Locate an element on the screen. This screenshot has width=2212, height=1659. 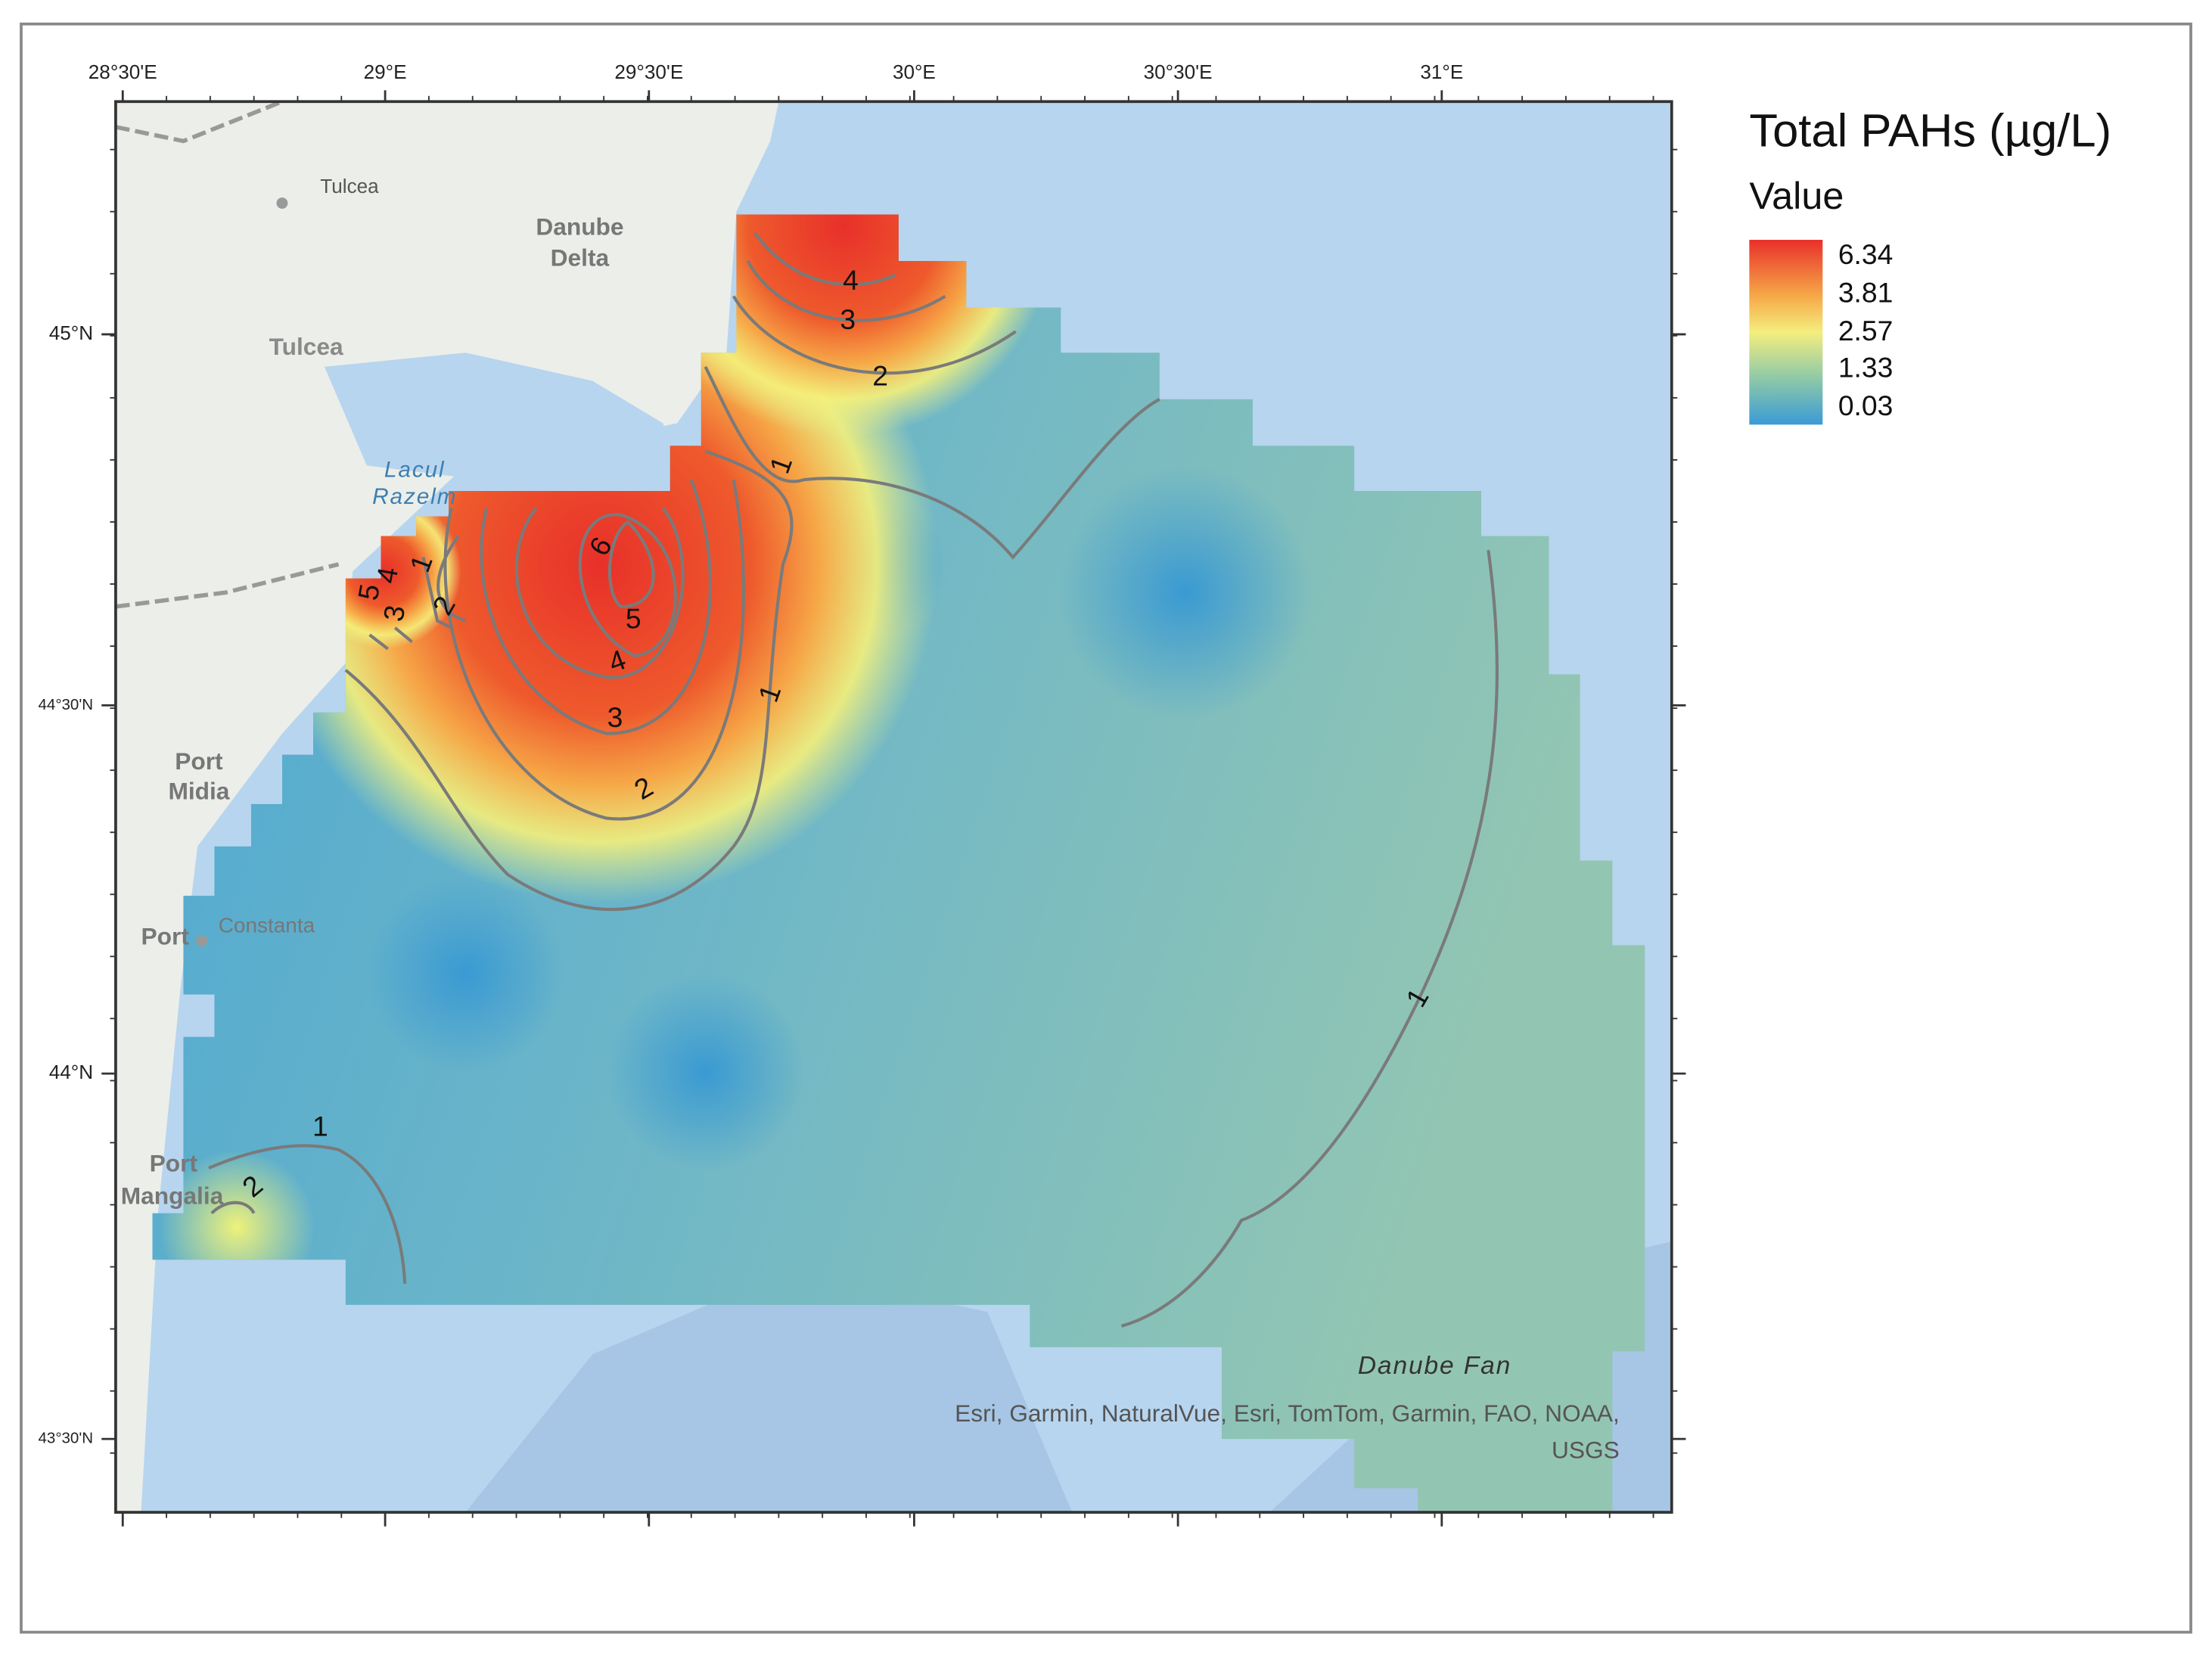
legend-subtitle: Value is located at coordinates (1796, 196).